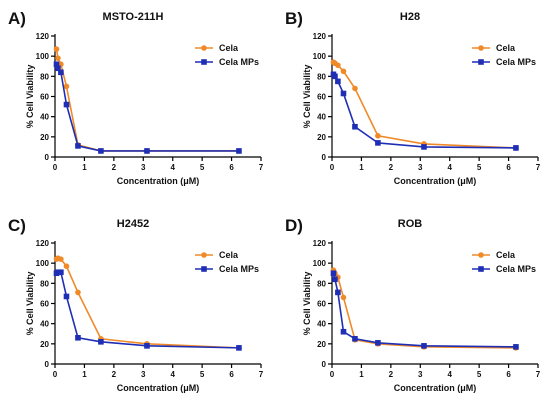 This screenshot has width=550, height=403. What do you see at coordinates (17, 225) in the screenshot?
I see `panel-label: C)` at bounding box center [17, 225].